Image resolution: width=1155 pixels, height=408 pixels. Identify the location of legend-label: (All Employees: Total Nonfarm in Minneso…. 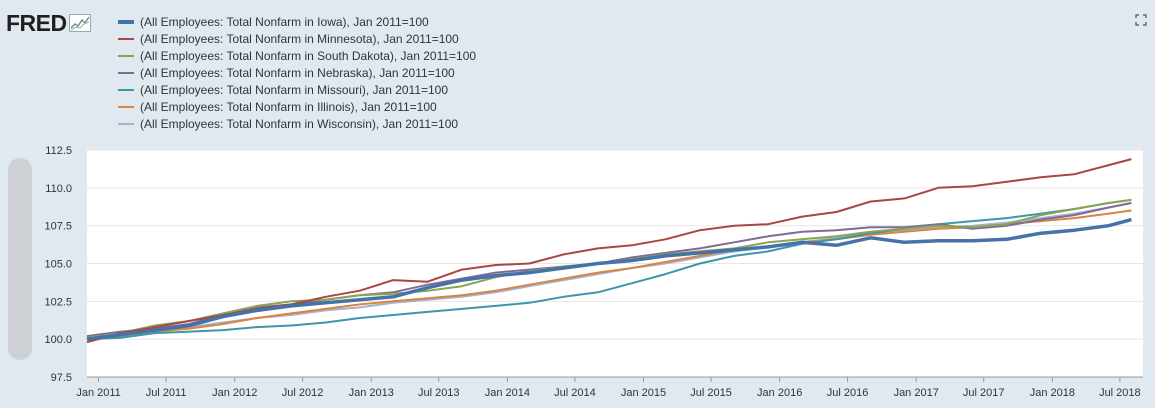
(299, 38).